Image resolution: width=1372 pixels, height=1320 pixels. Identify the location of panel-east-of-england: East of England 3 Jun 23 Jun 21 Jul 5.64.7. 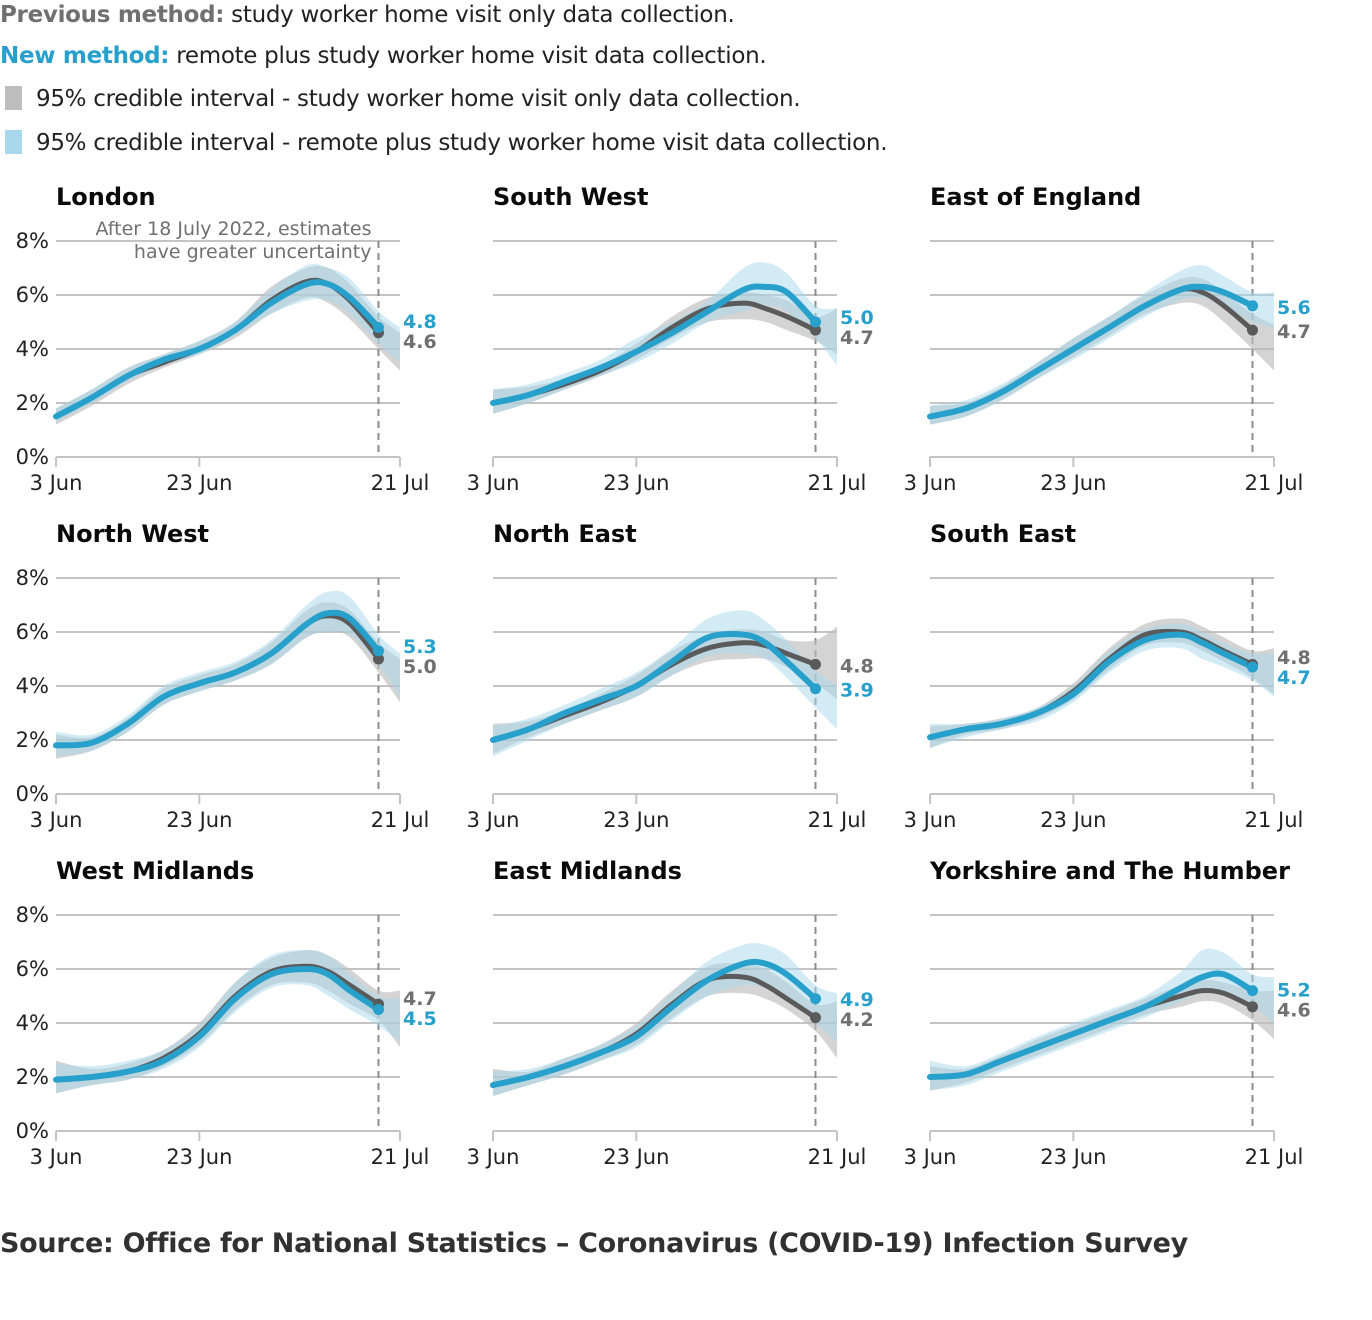
(1107, 339).